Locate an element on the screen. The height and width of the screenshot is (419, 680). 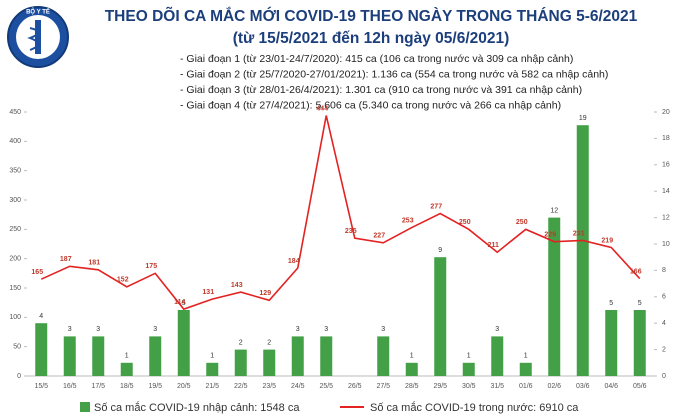
y-tick-label: 450 is located at coordinates (15, 112).